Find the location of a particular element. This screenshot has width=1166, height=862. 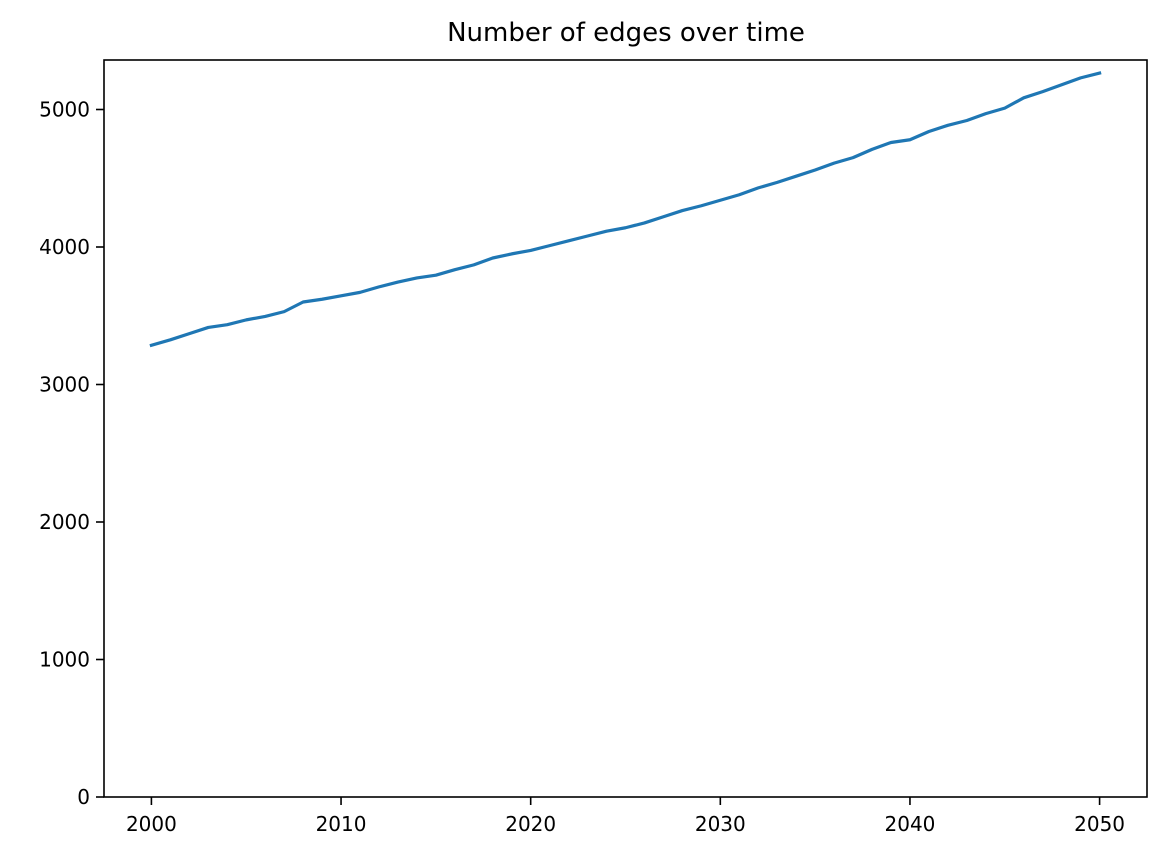

x-axis: 2000 2010 2020 2030 2040 2050 is located at coordinates (625, 816).